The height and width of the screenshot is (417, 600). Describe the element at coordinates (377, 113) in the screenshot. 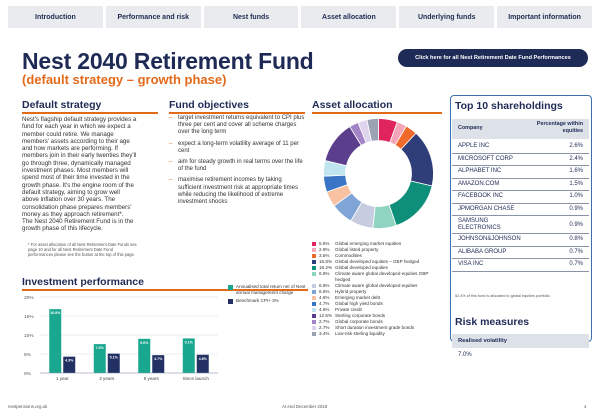

I see `asset-allocation-rule` at that location.